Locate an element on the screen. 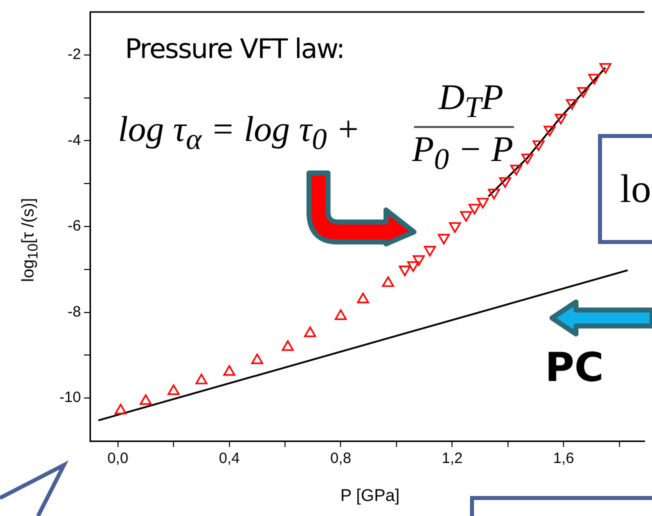 Image resolution: width=652 pixels, height=516 pixels. y-tick-label: -10 is located at coordinates (70, 397).